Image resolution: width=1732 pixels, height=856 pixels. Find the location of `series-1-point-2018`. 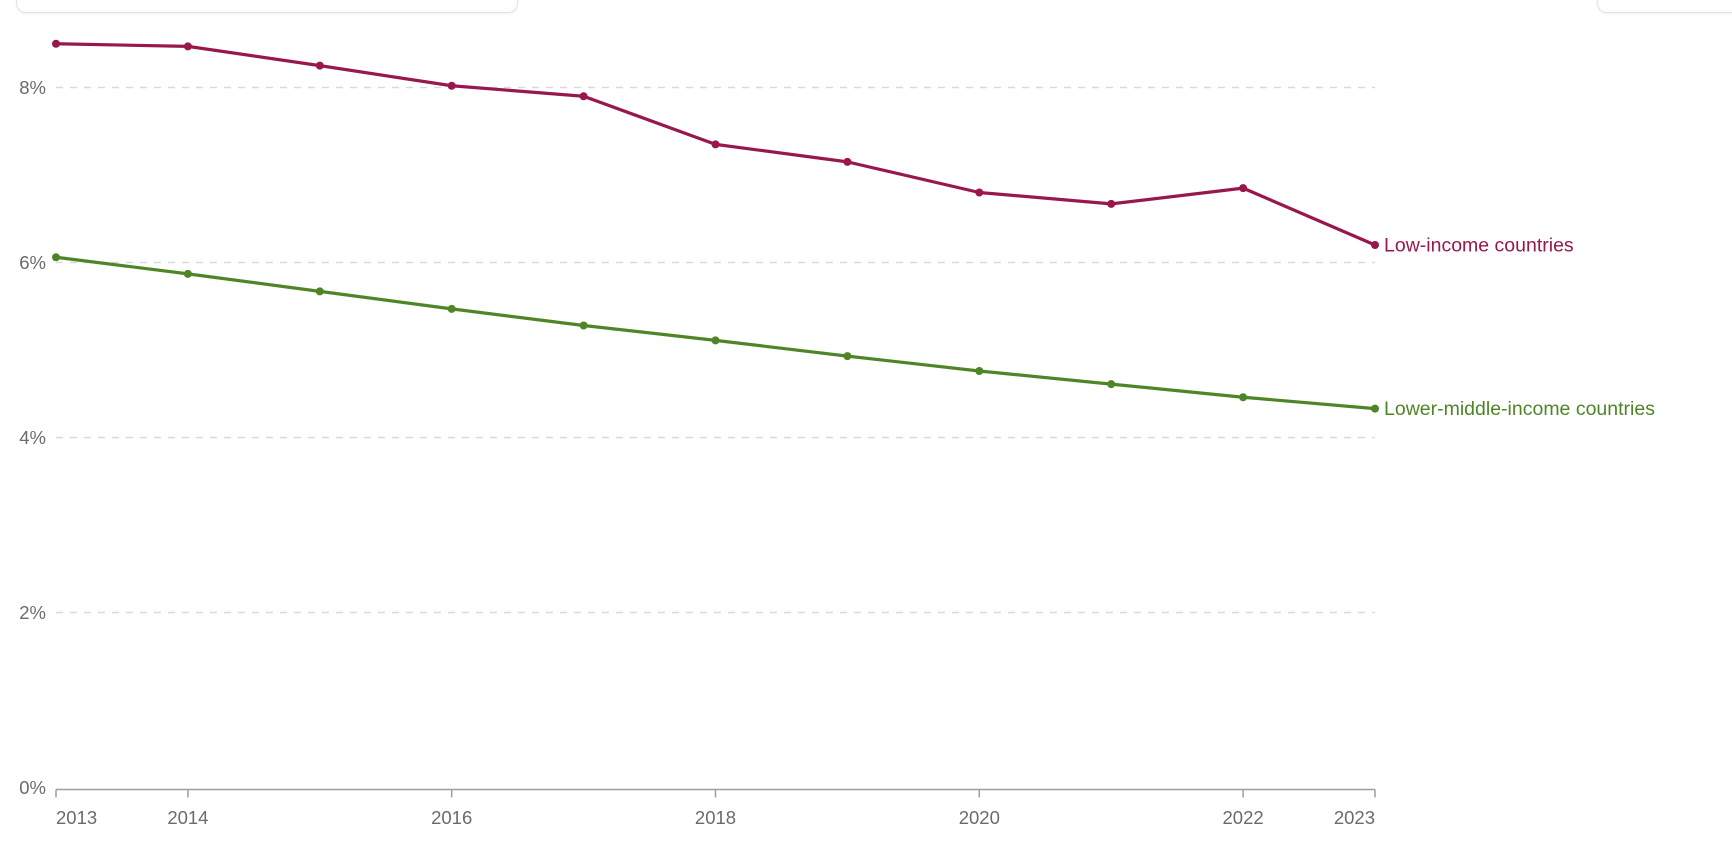

series-1-point-2018 is located at coordinates (715, 340).